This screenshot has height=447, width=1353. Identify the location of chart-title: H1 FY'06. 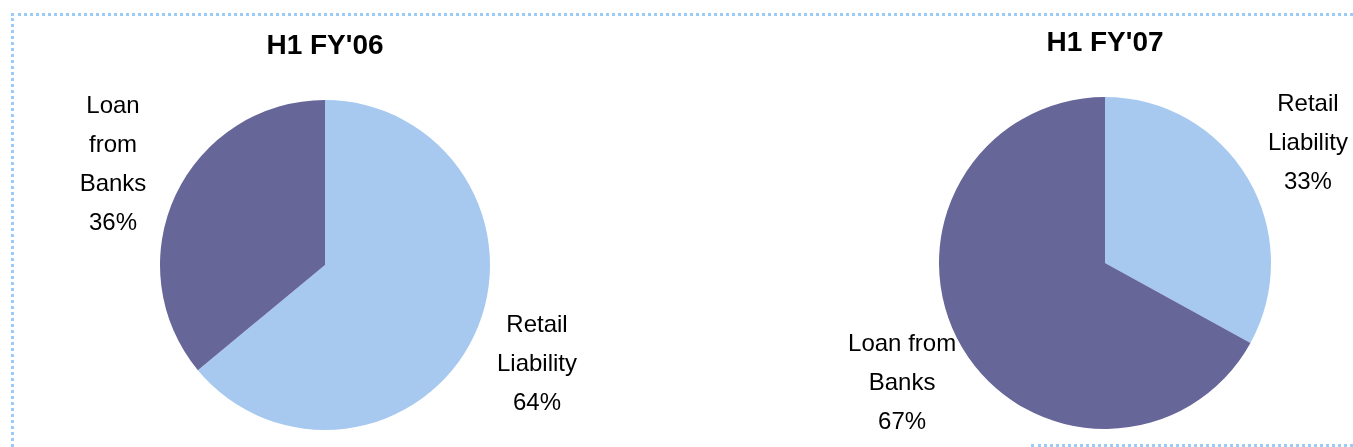
(325, 44).